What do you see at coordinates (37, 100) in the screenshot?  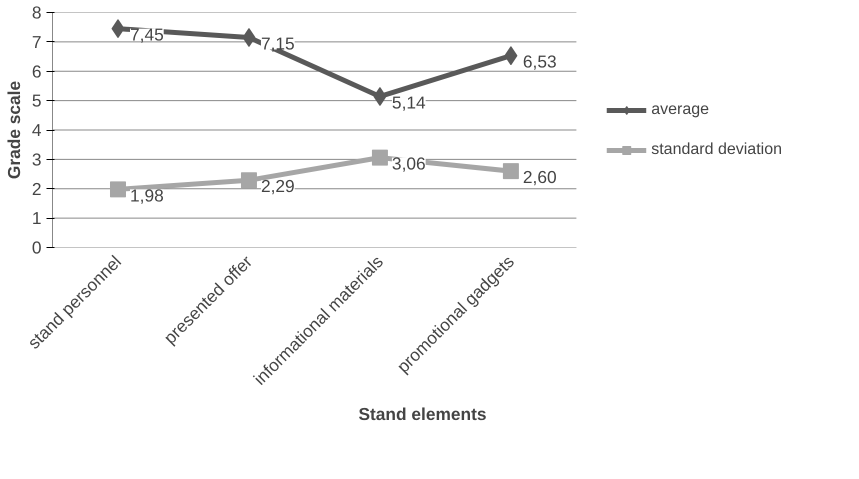 I see `y-tick-label: 5` at bounding box center [37, 100].